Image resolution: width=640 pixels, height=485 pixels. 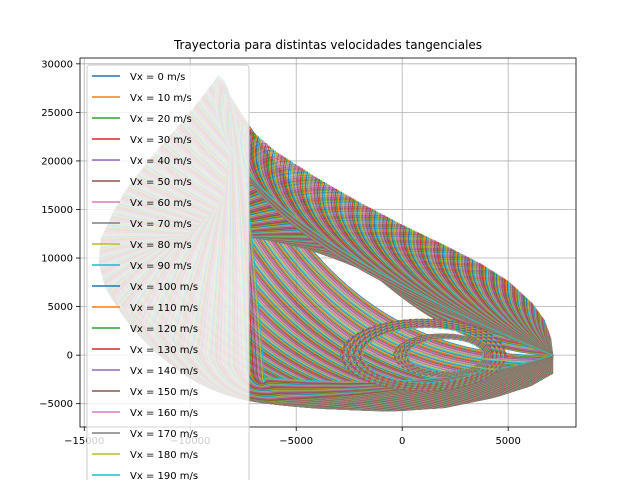 What do you see at coordinates (164, 350) in the screenshot?
I see `legend-label: Vx = 130 m/s` at bounding box center [164, 350].